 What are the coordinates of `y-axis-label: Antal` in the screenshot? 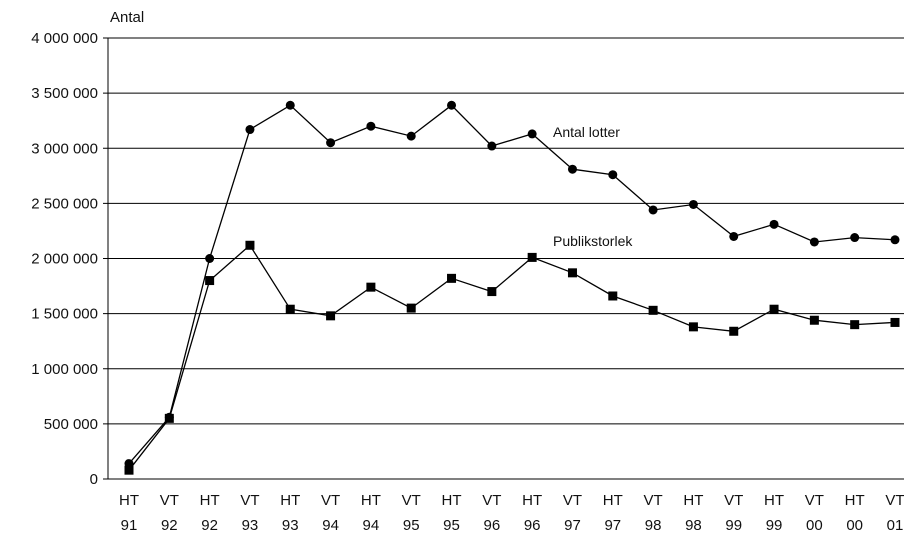 It's located at (127, 17).